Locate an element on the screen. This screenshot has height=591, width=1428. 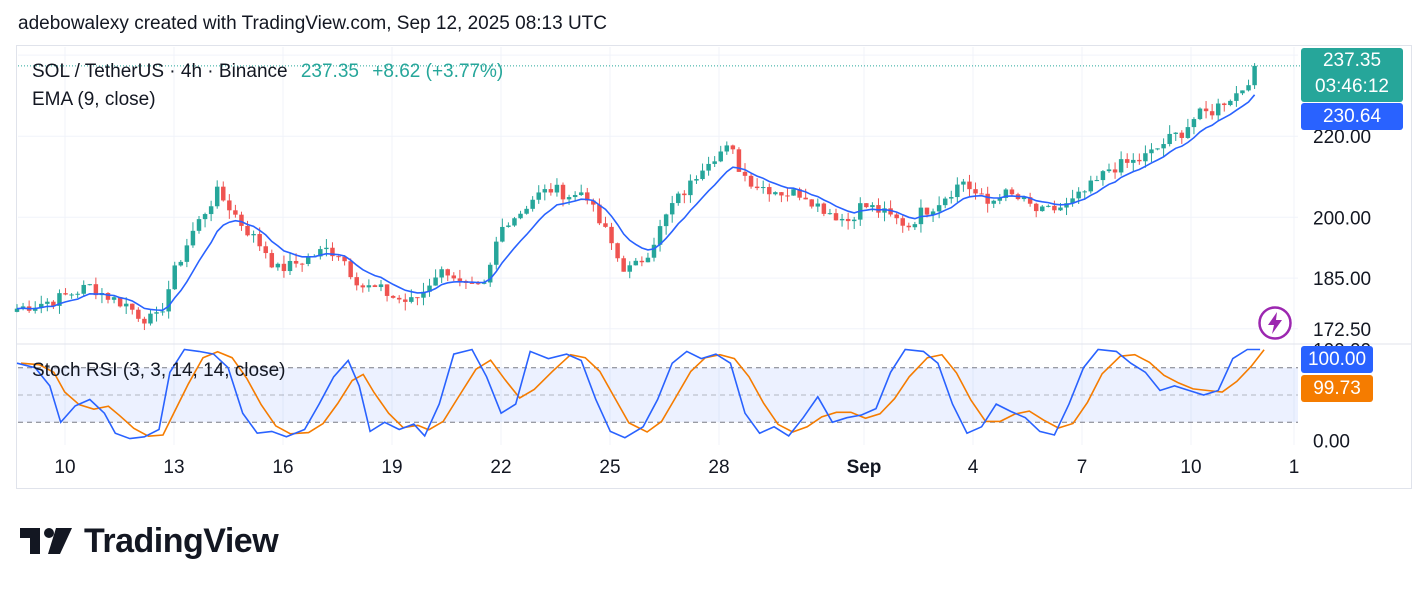
tradingview-brand: TradingView is located at coordinates (149, 541).